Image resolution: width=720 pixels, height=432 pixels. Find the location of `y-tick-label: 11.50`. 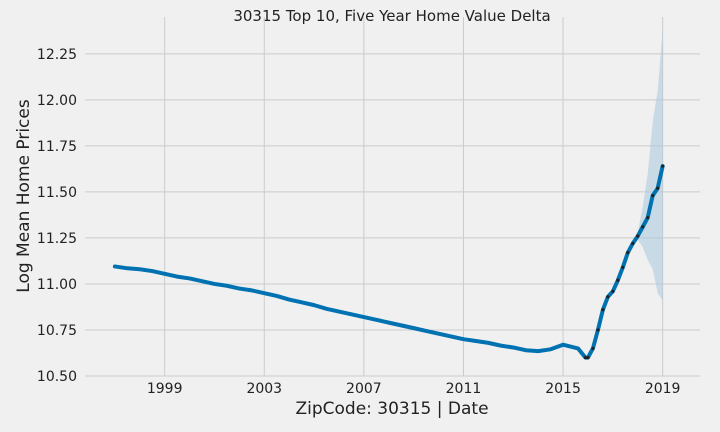

y-tick-label: 11.50 is located at coordinates (57, 193).